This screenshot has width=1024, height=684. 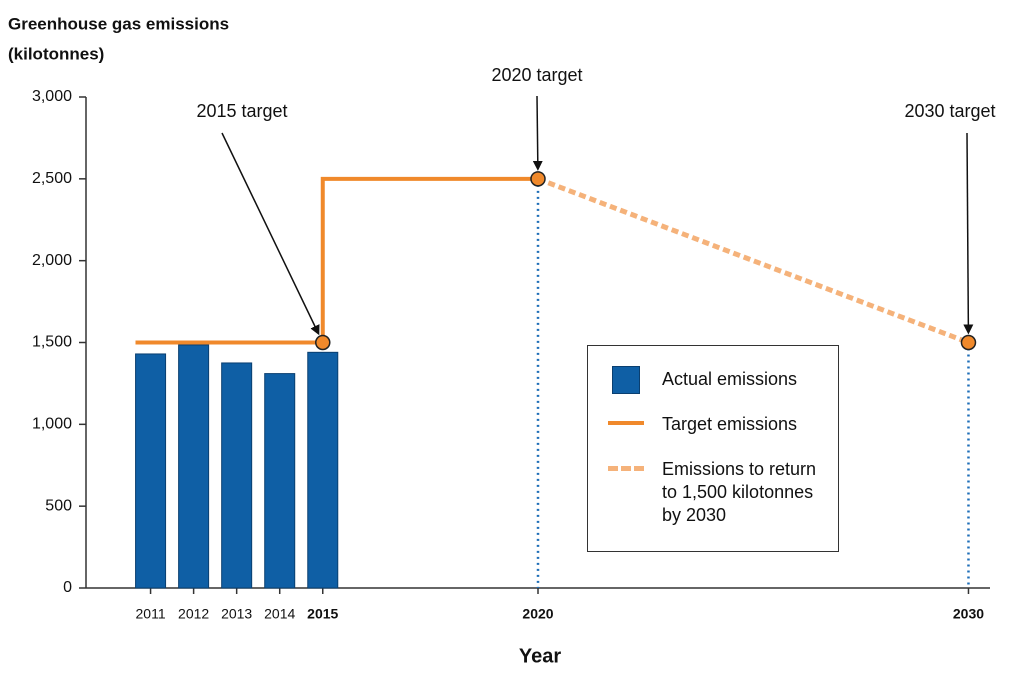 What do you see at coordinates (949, 111) in the screenshot?
I see `annotation: 2030 target` at bounding box center [949, 111].